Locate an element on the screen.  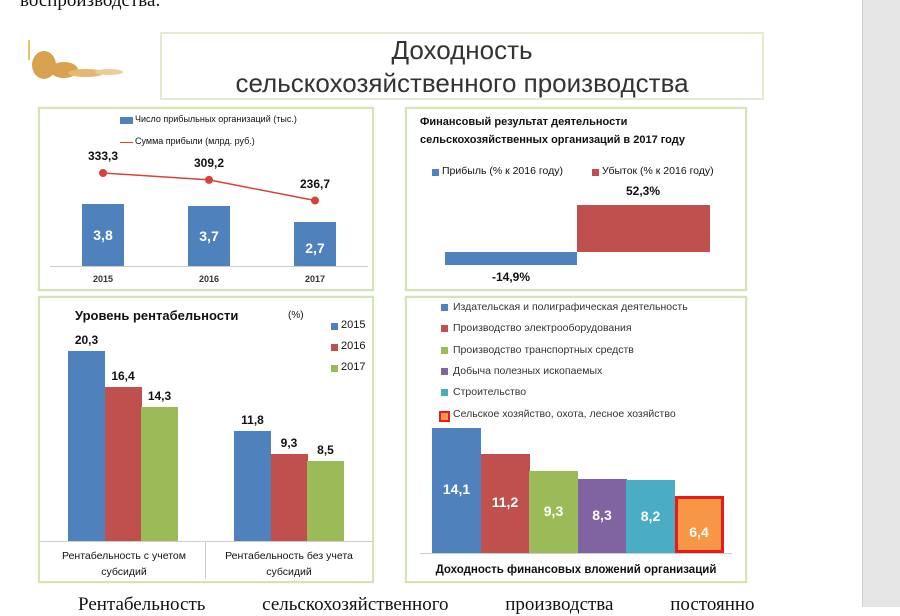
bar-profit is located at coordinates (511, 259).